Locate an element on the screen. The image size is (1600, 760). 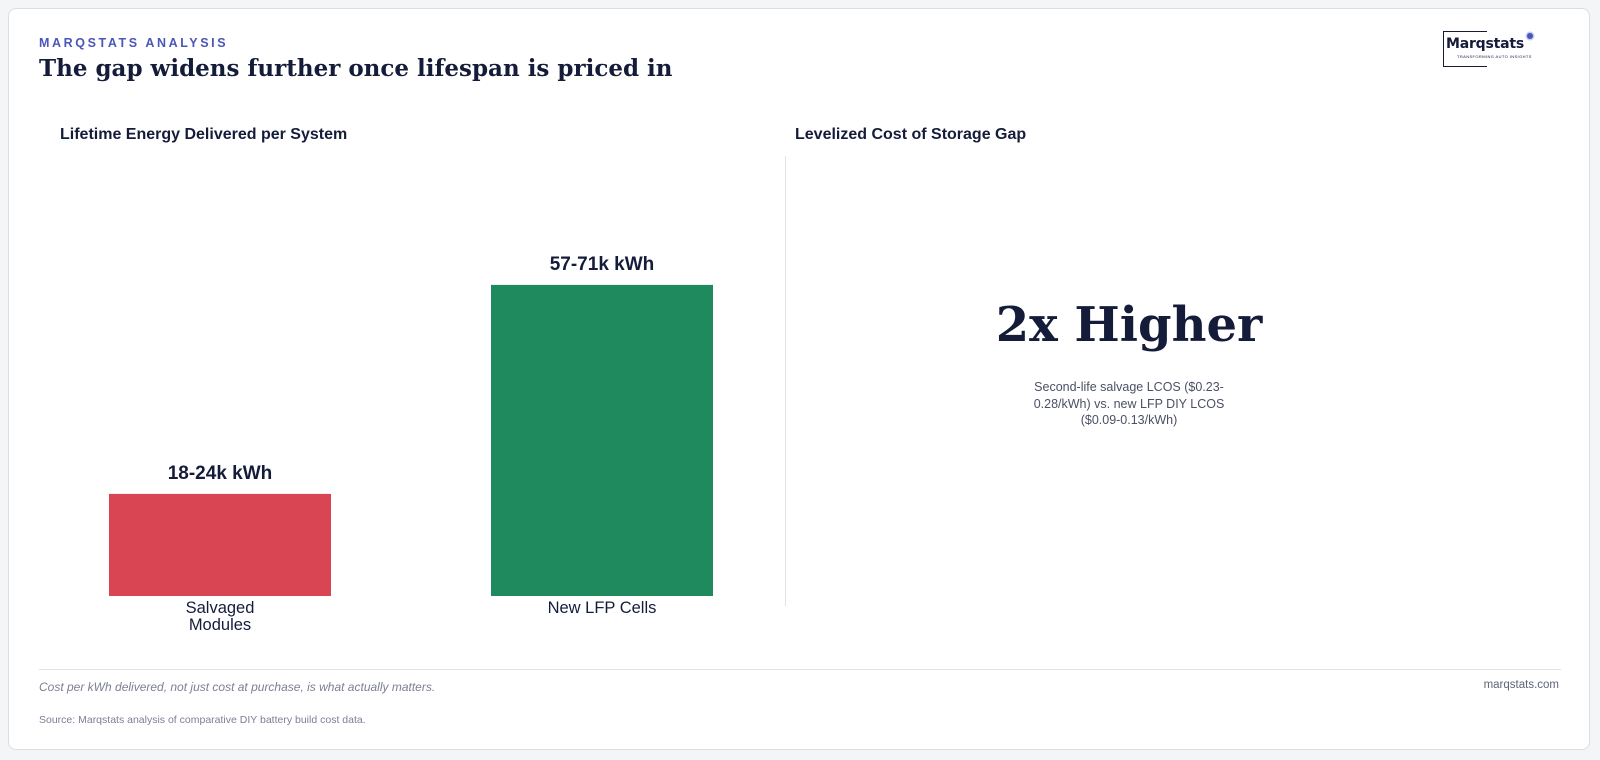
right-panel-title: Levelized Cost of Storage Gap is located at coordinates (911, 134).